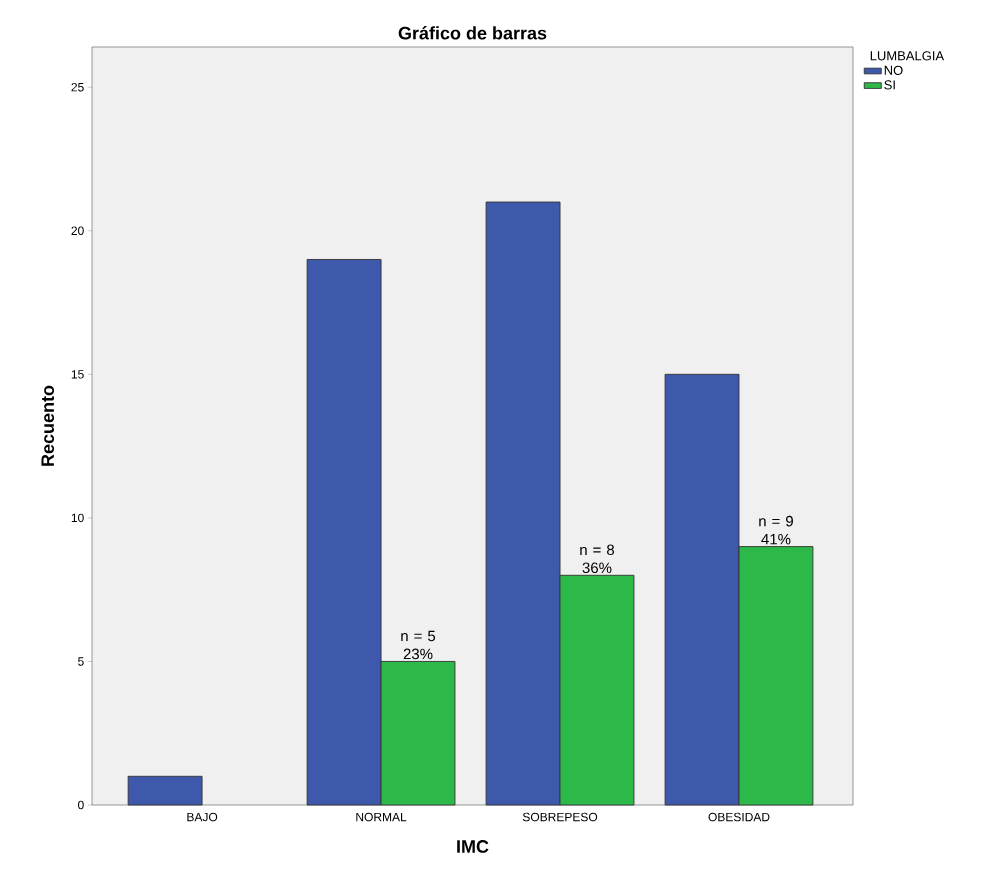  What do you see at coordinates (472, 33) in the screenshot?
I see `chart-title: Gráfico de barras` at bounding box center [472, 33].